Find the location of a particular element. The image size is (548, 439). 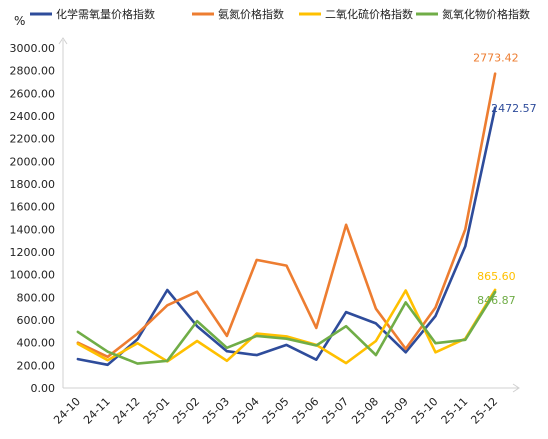

x-tick-label: 25-01 is located at coordinates (157, 411).